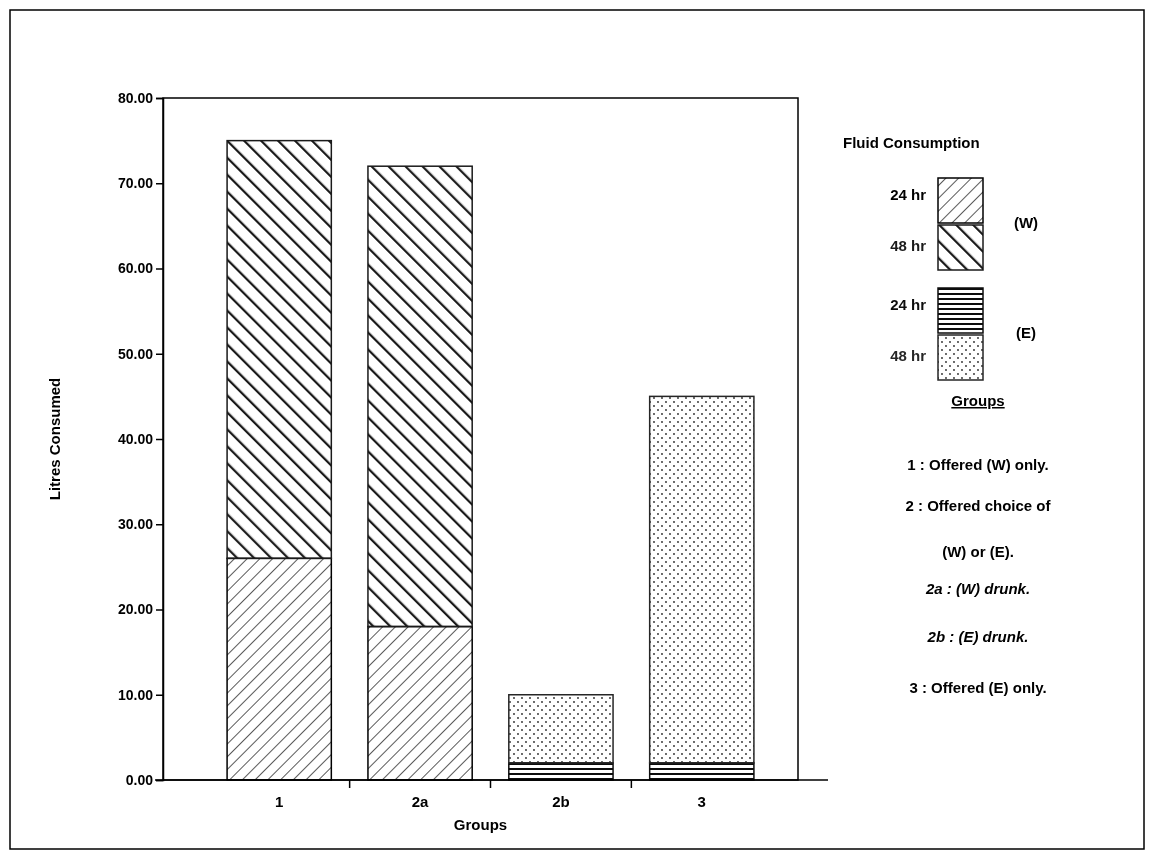  Describe the element at coordinates (135, 353) in the screenshot. I see `y-tick-label: 50.00` at that location.